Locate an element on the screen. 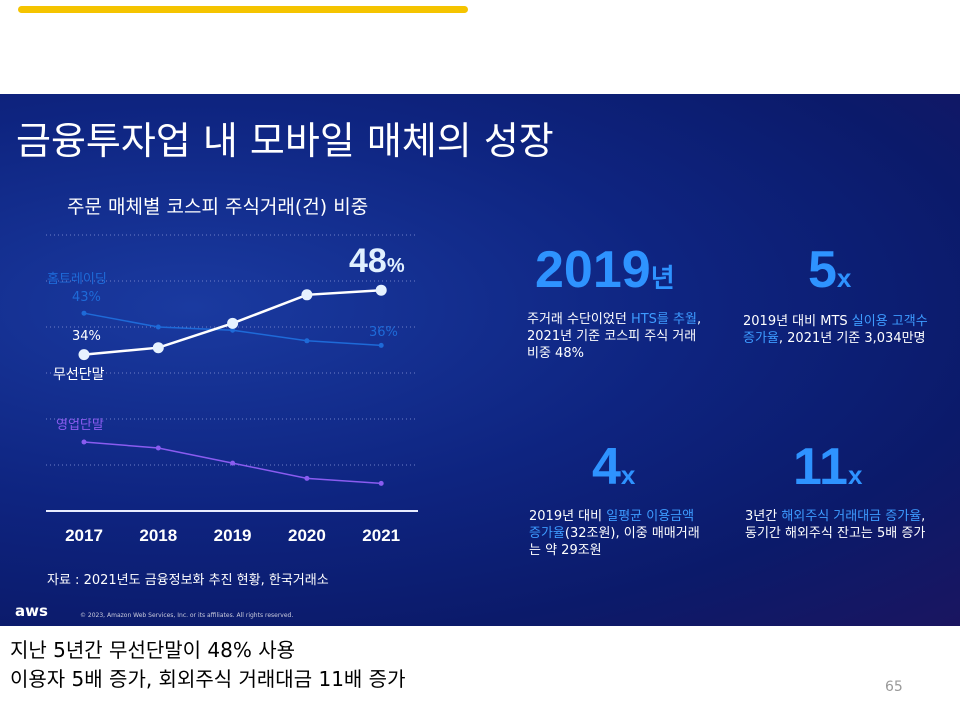 The height and width of the screenshot is (720, 960). note-line-1: 지난 5년간 무선단말이 48% 사용 is located at coordinates (153, 650).